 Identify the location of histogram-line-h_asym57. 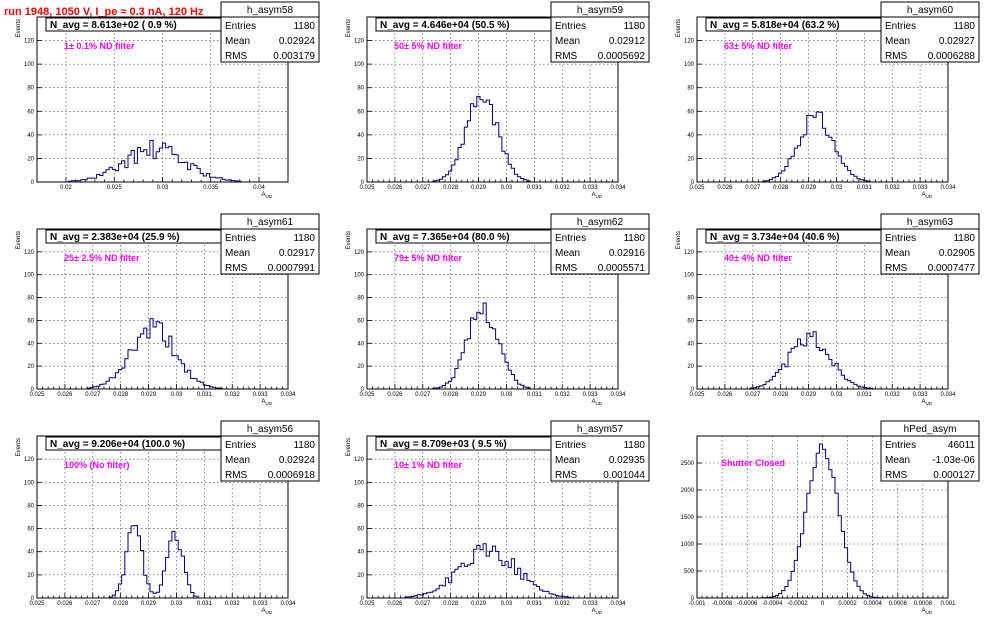
(492, 571).